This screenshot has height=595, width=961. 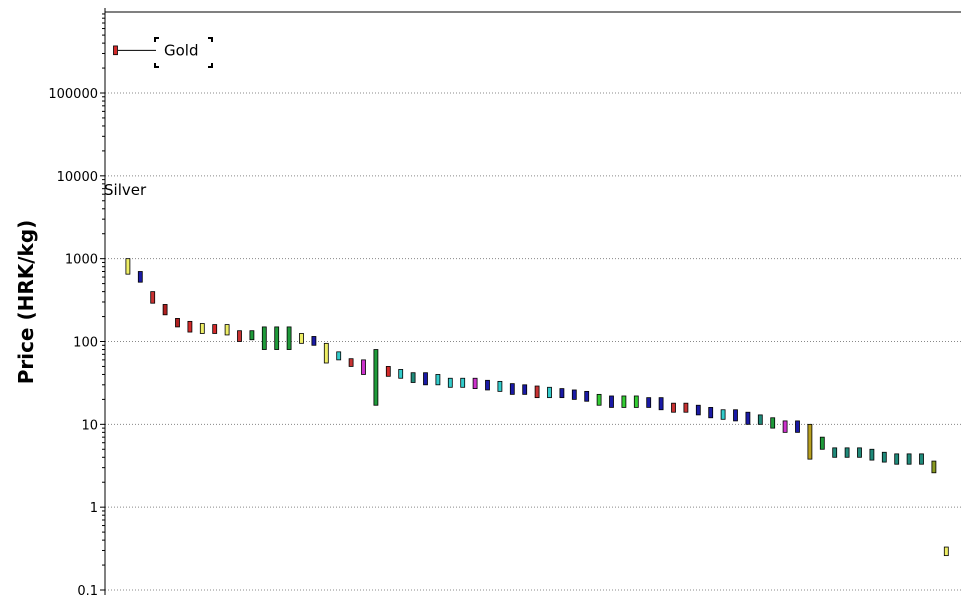 What do you see at coordinates (26, 302) in the screenshot?
I see `y-axis-title: Price (HRK/kg)` at bounding box center [26, 302].